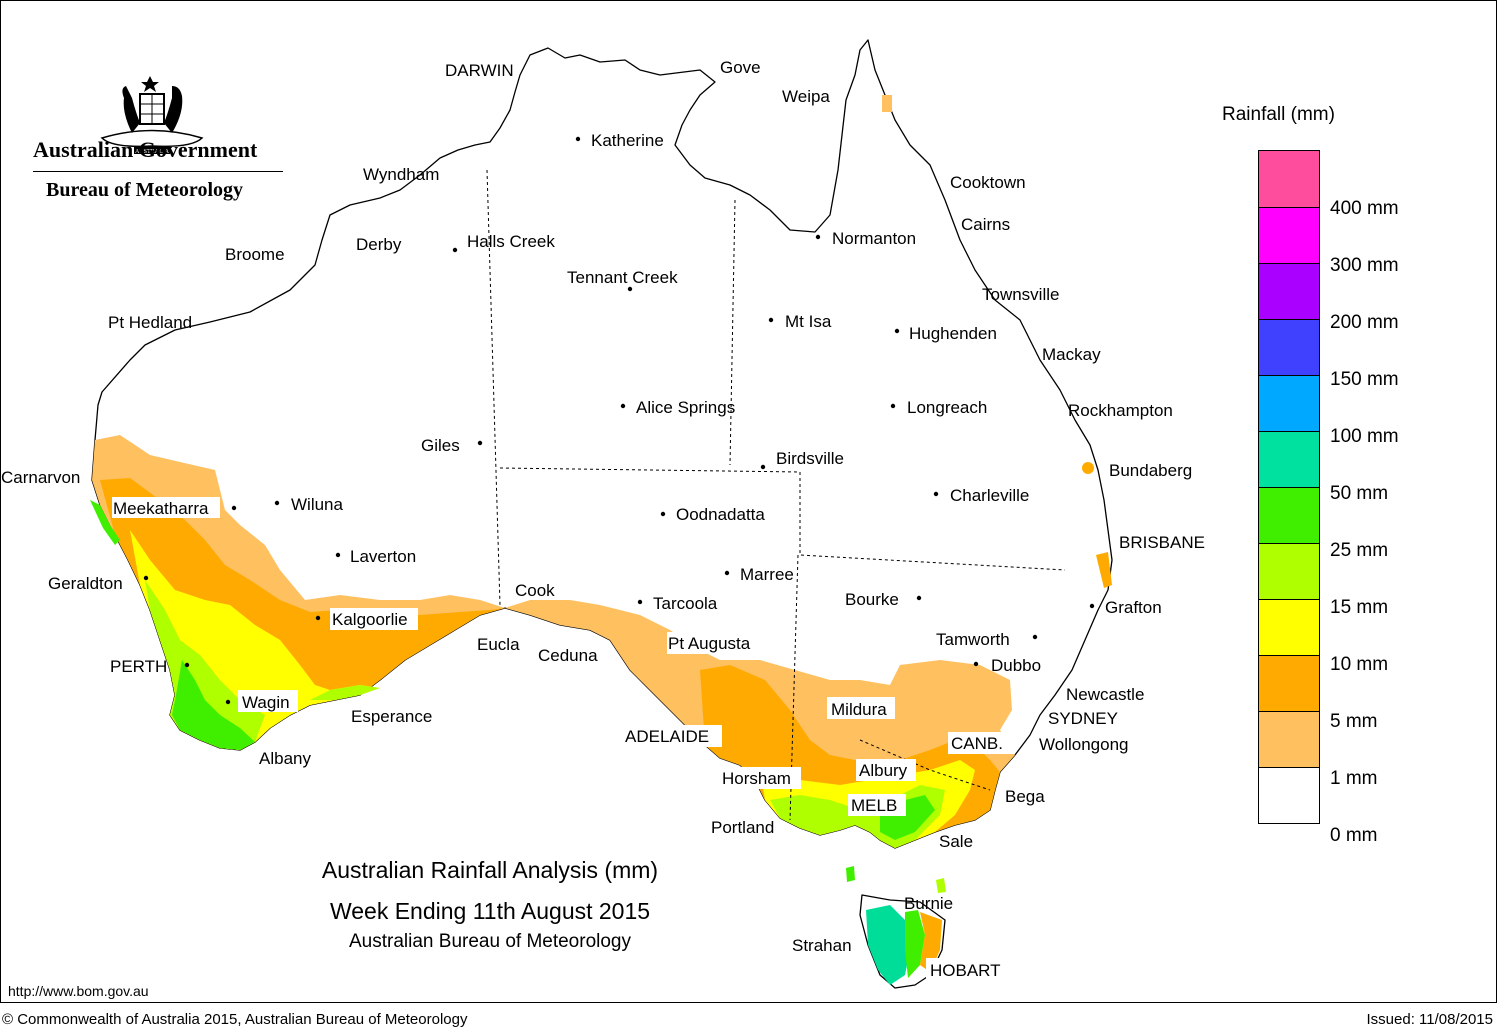 The width and height of the screenshot is (1499, 1029). What do you see at coordinates (1359, 493) in the screenshot?
I see `legend-label: 50 mm` at bounding box center [1359, 493].